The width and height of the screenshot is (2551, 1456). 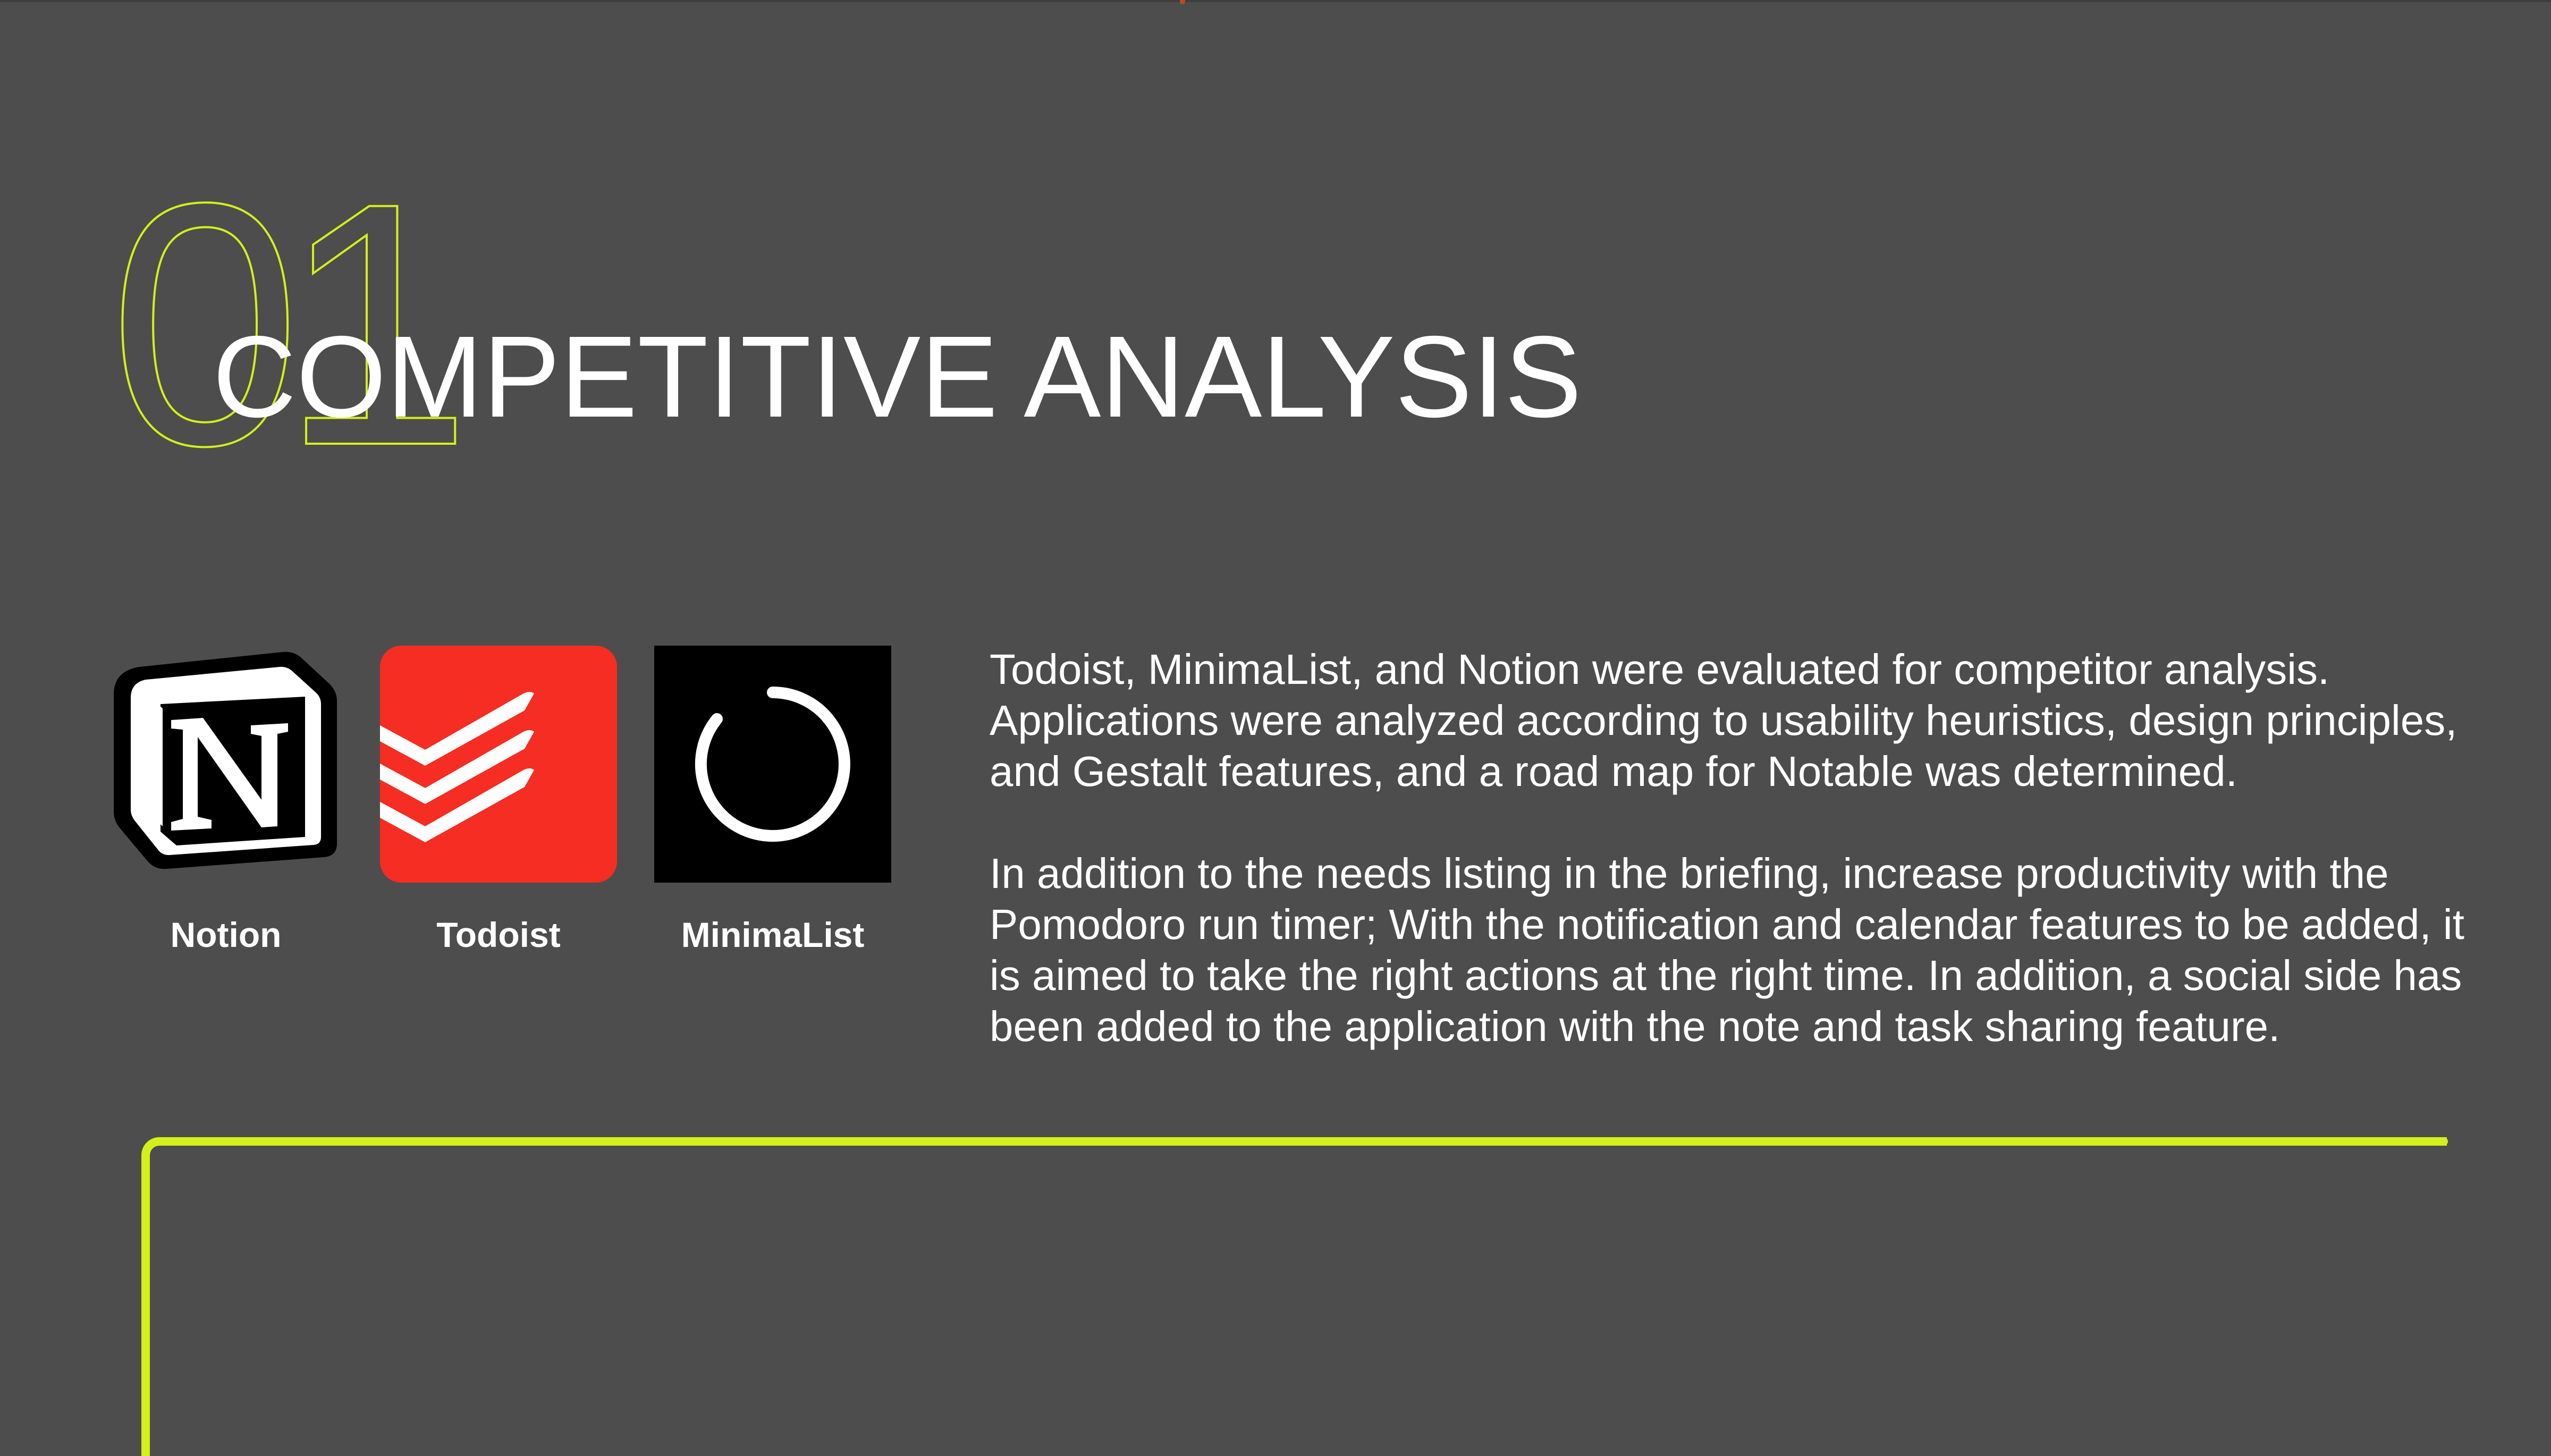 I want to click on top-accent-marker, so click(x=1182, y=2).